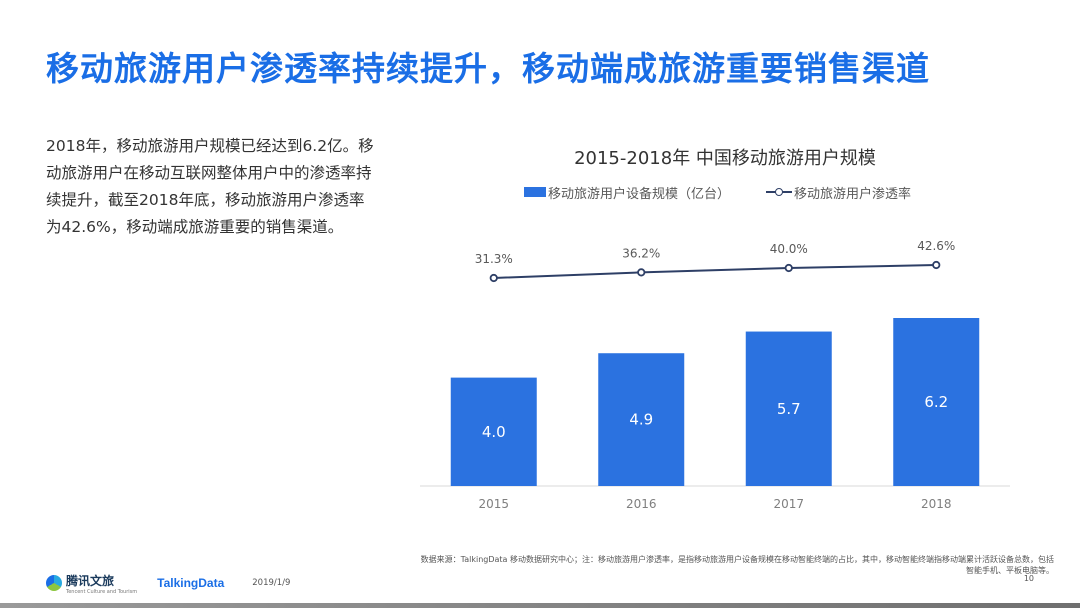 The width and height of the screenshot is (1080, 608). I want to click on bar-value-label-2017: 5.7, so click(789, 409).